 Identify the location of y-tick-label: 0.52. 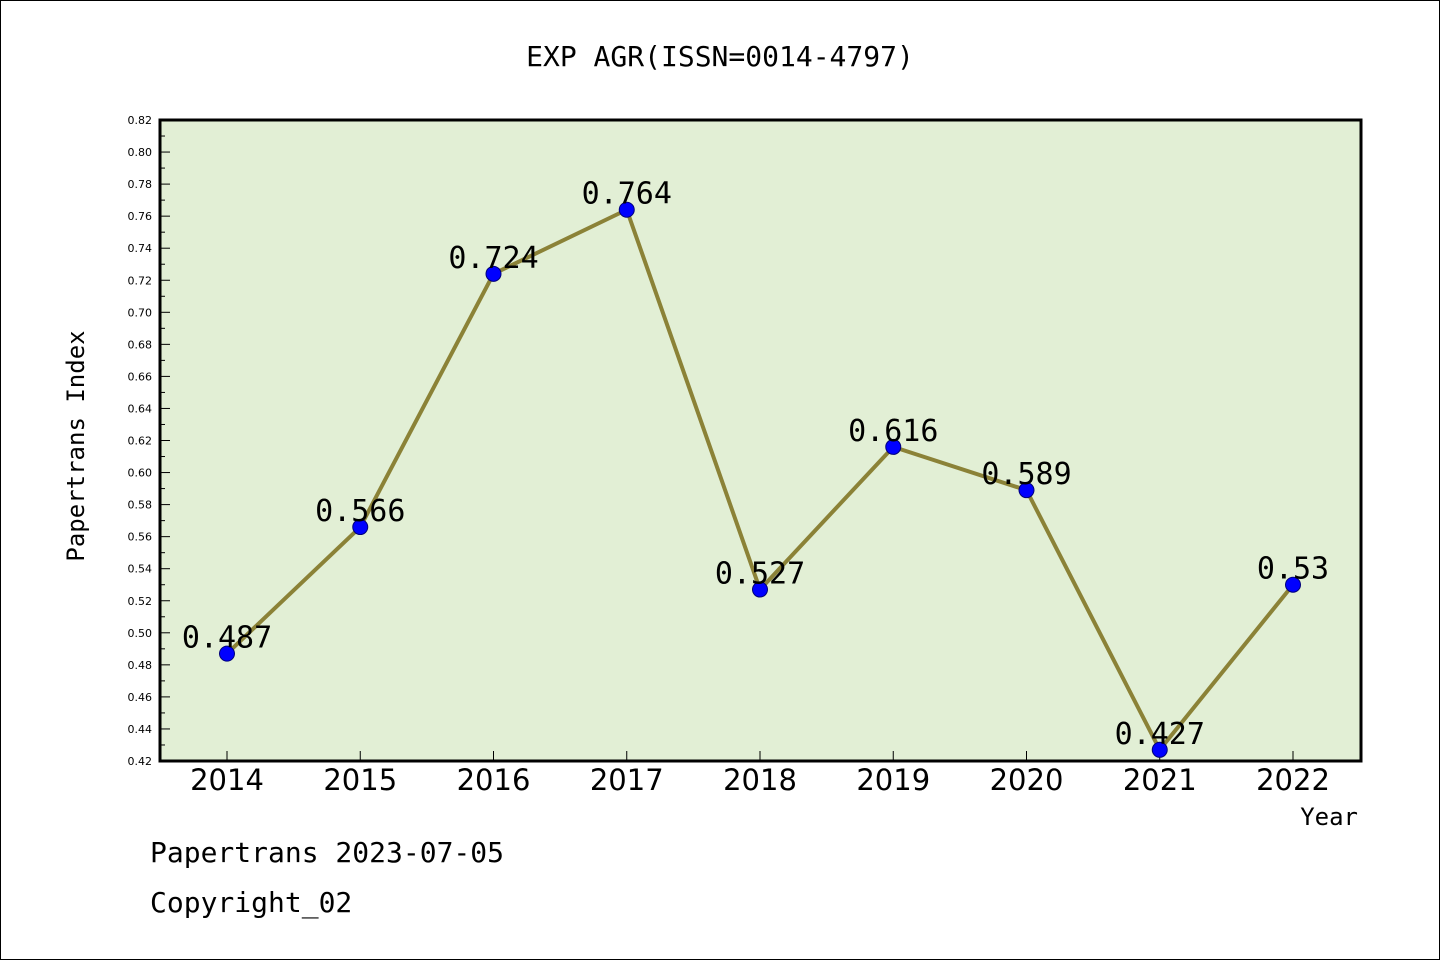
(140, 601).